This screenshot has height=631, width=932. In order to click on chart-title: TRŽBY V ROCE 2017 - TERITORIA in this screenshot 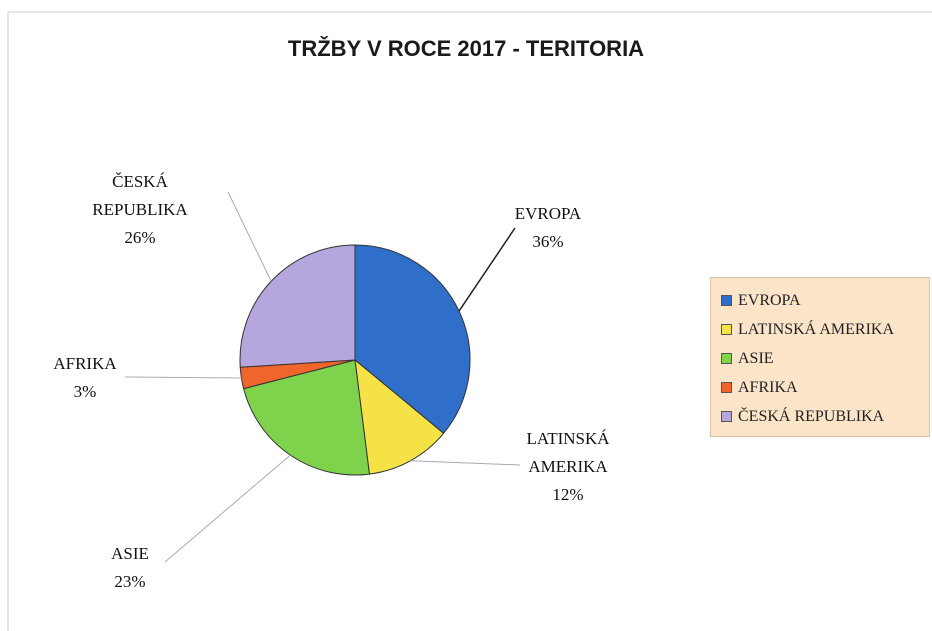, I will do `click(466, 48)`.